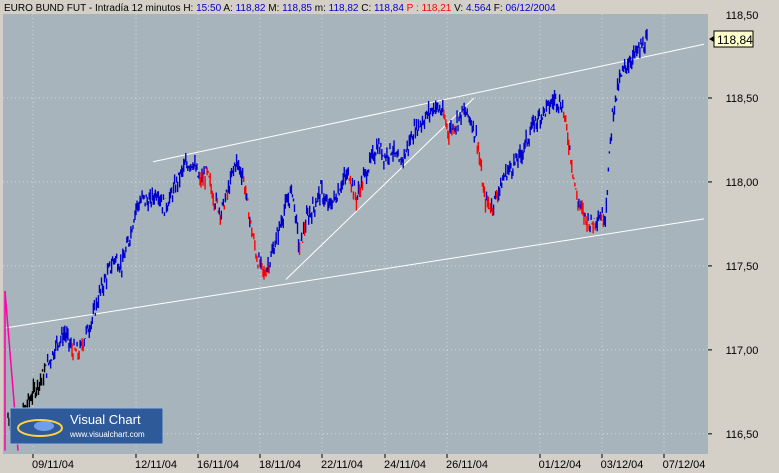  What do you see at coordinates (45, 8) in the screenshot?
I see `header-symbol: EURO BUND FUT` at bounding box center [45, 8].